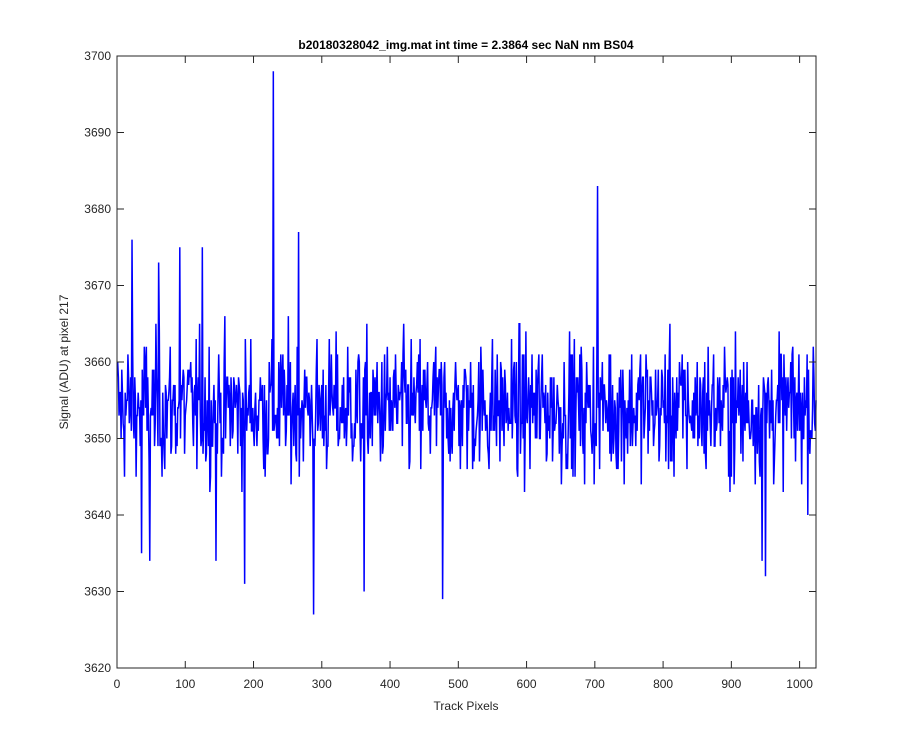 The height and width of the screenshot is (750, 900). I want to click on y-tick-label: 3700, so click(97, 56).